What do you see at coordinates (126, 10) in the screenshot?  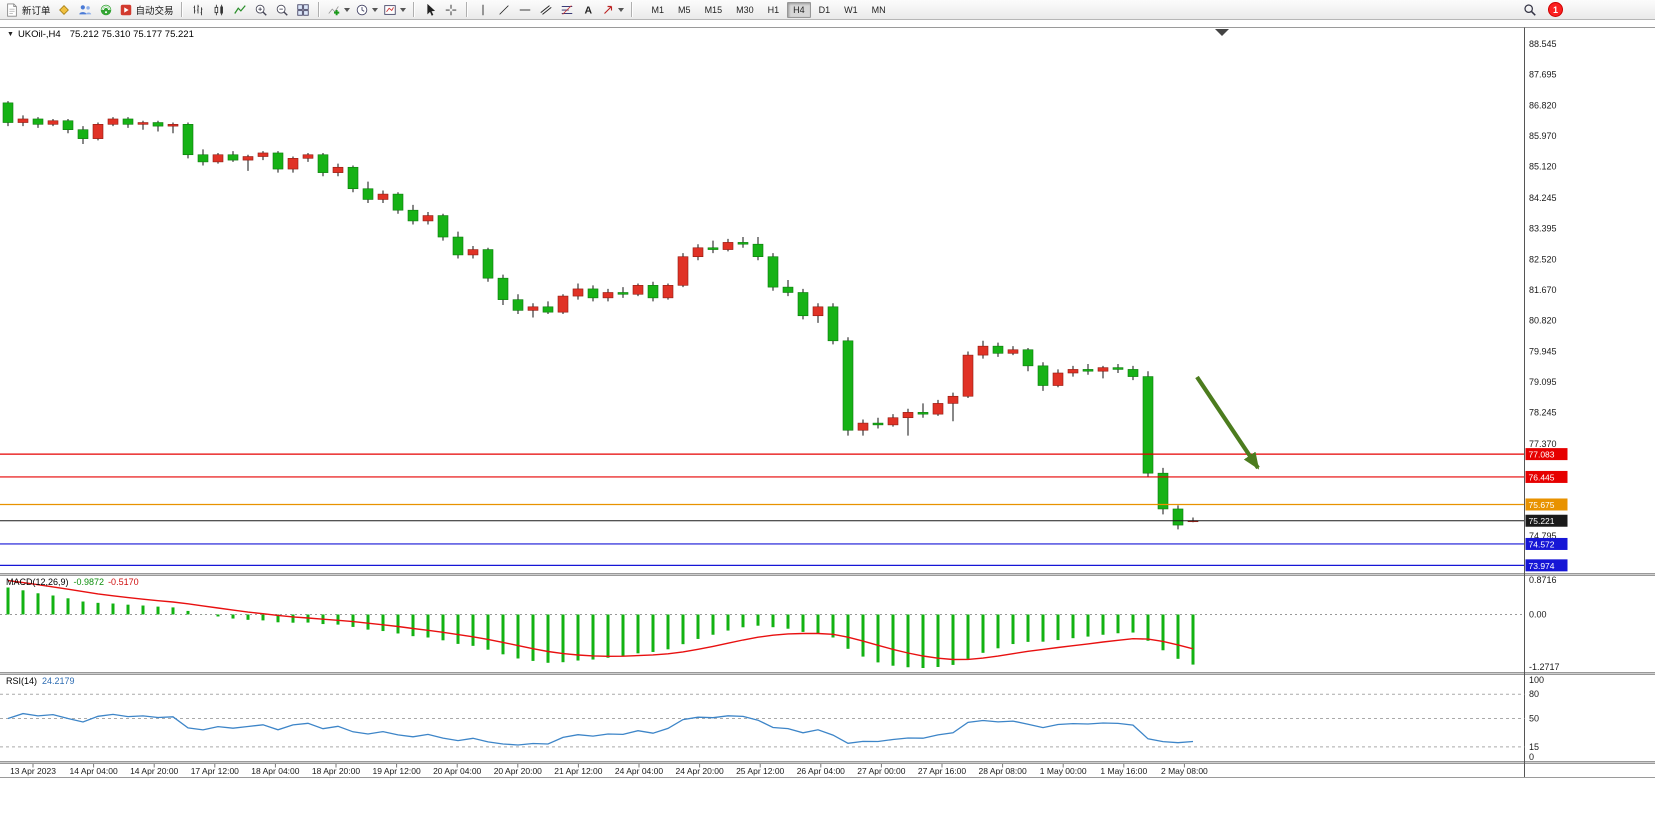 I see `autotrading-icon` at bounding box center [126, 10].